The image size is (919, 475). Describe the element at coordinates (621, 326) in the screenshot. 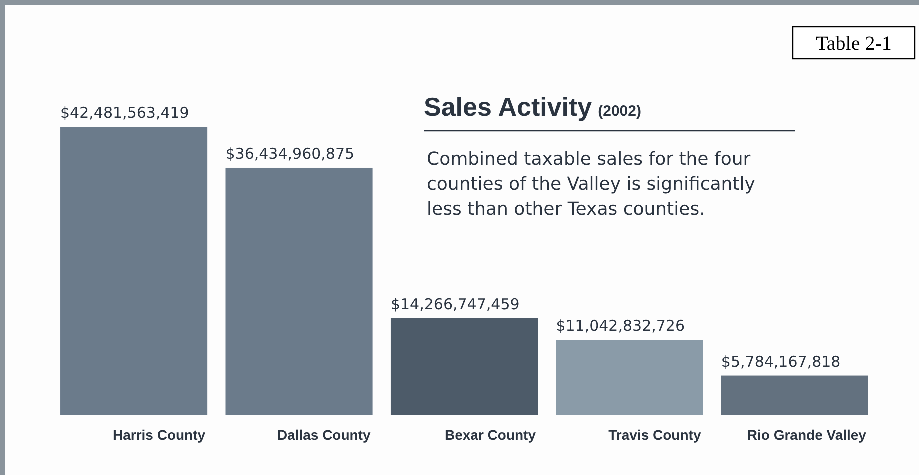

I see `data-label: $11,042,832,726` at that location.